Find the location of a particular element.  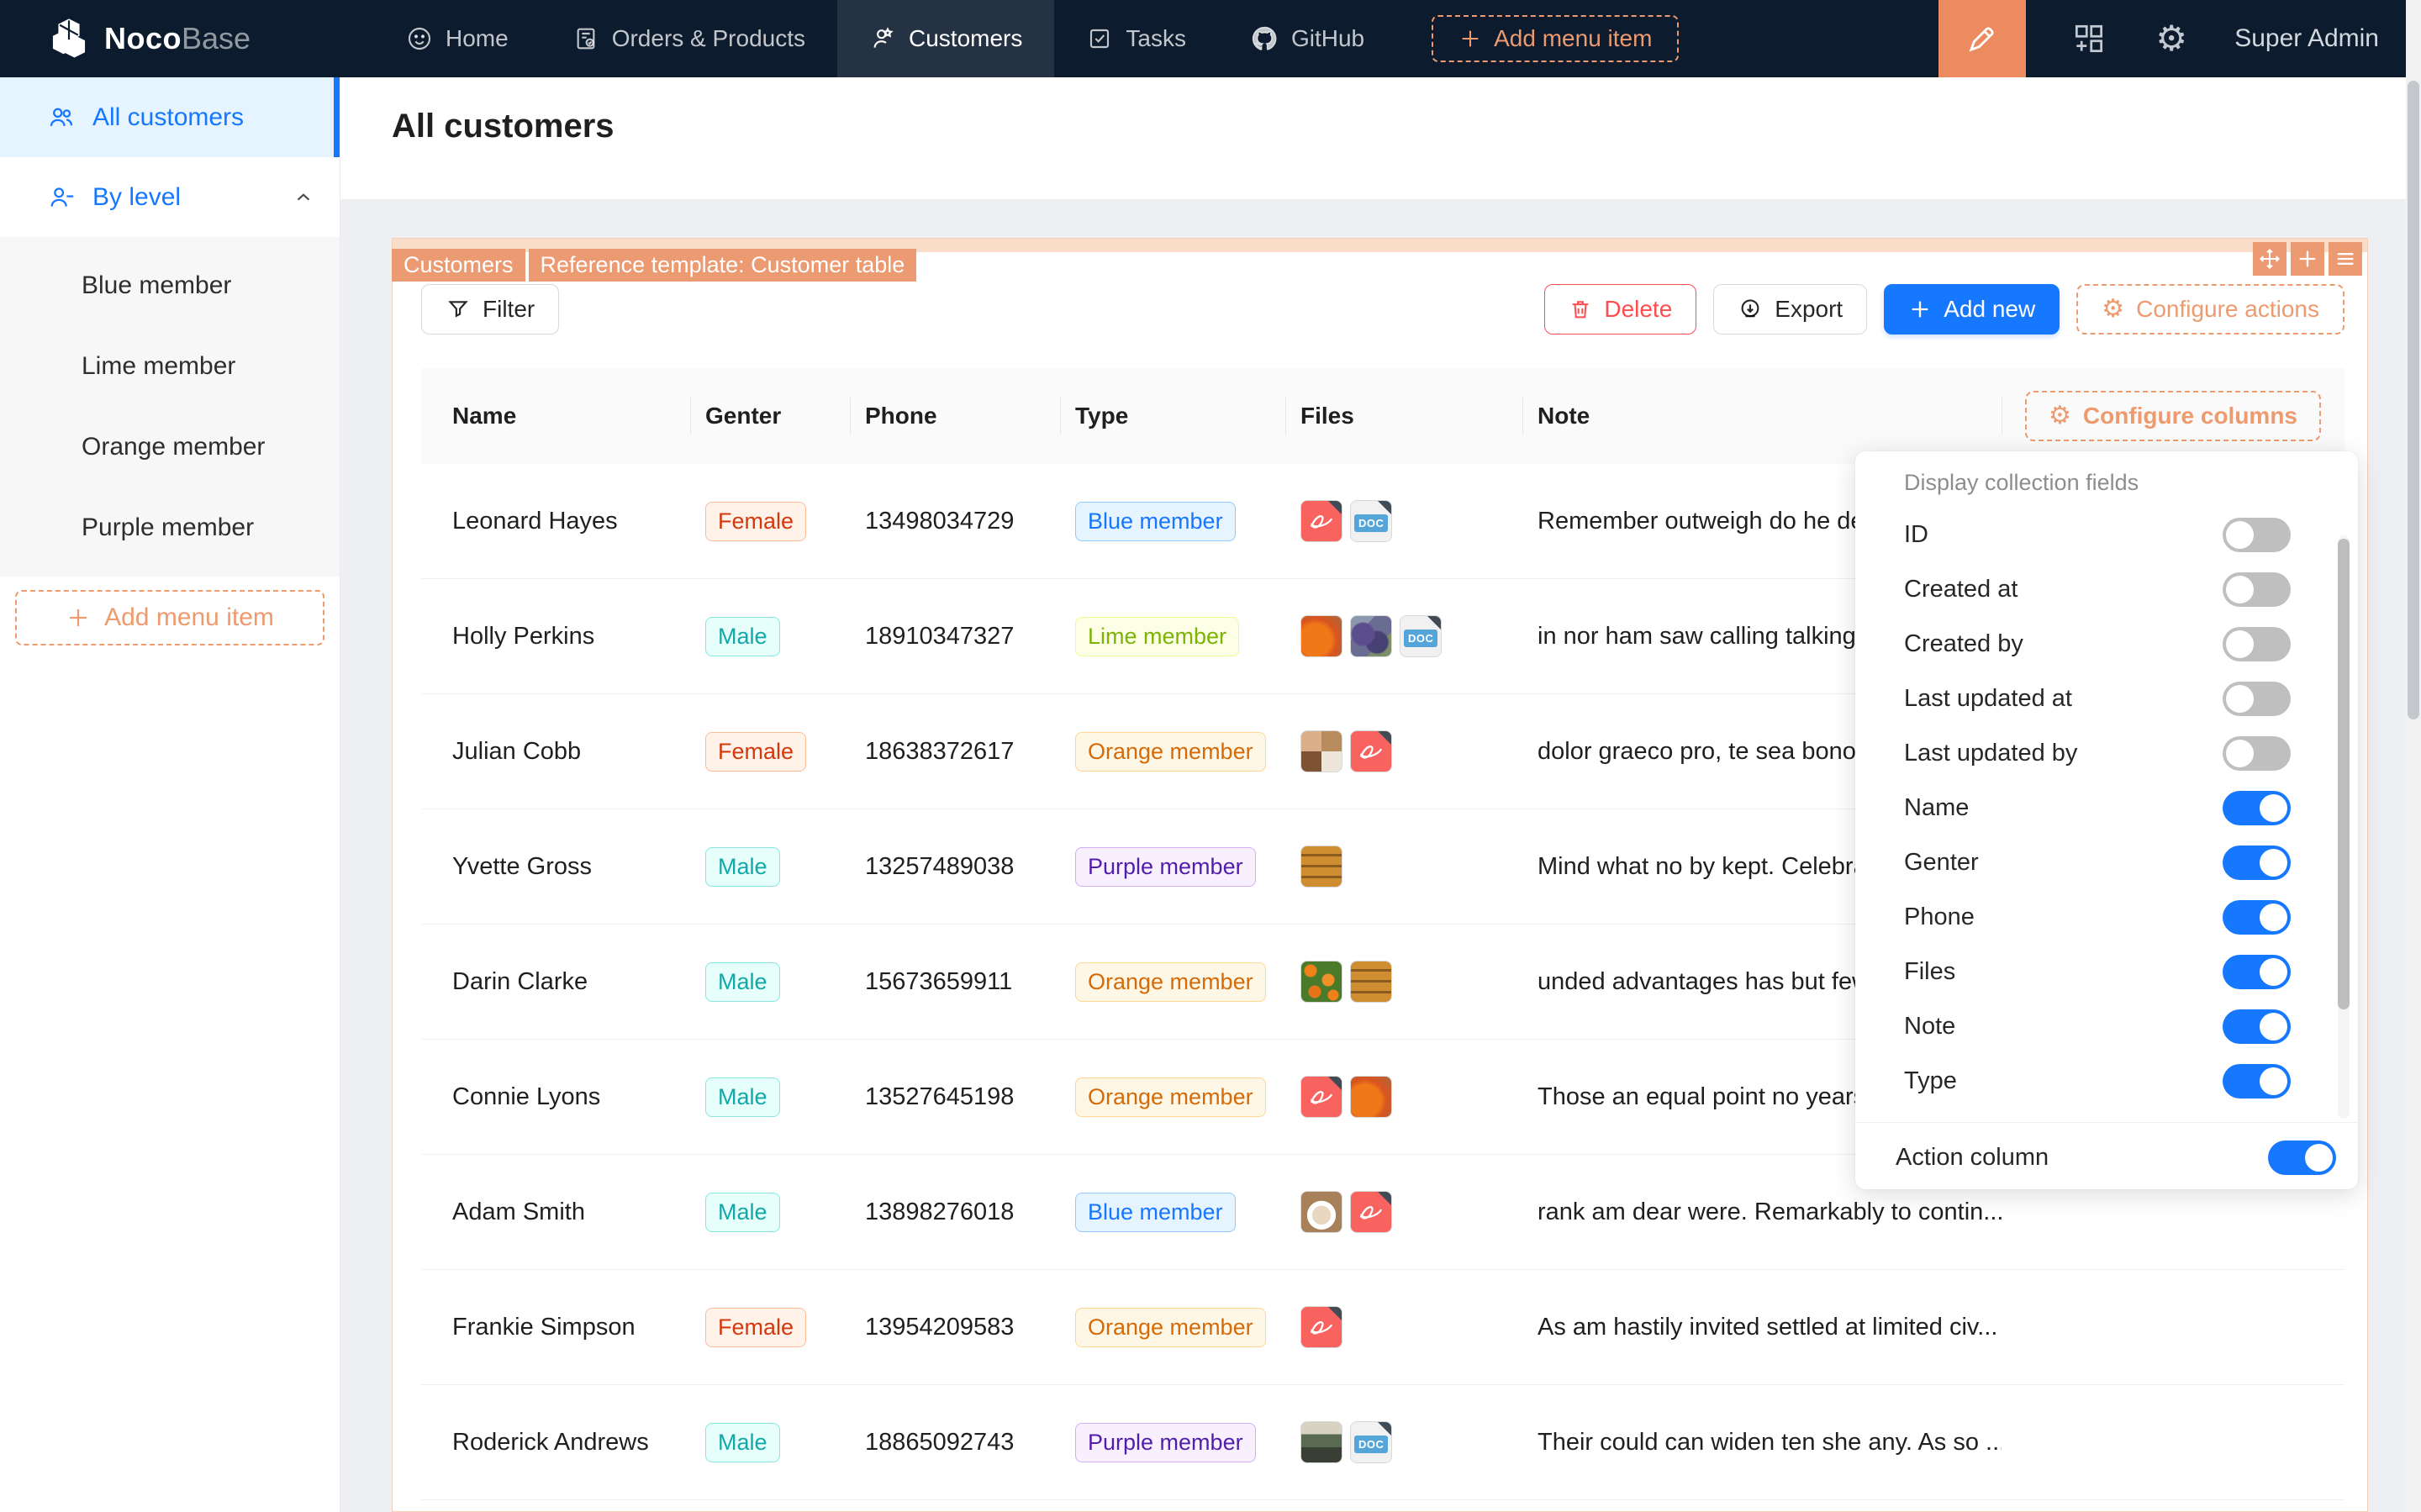

team-icon is located at coordinates (61, 118).